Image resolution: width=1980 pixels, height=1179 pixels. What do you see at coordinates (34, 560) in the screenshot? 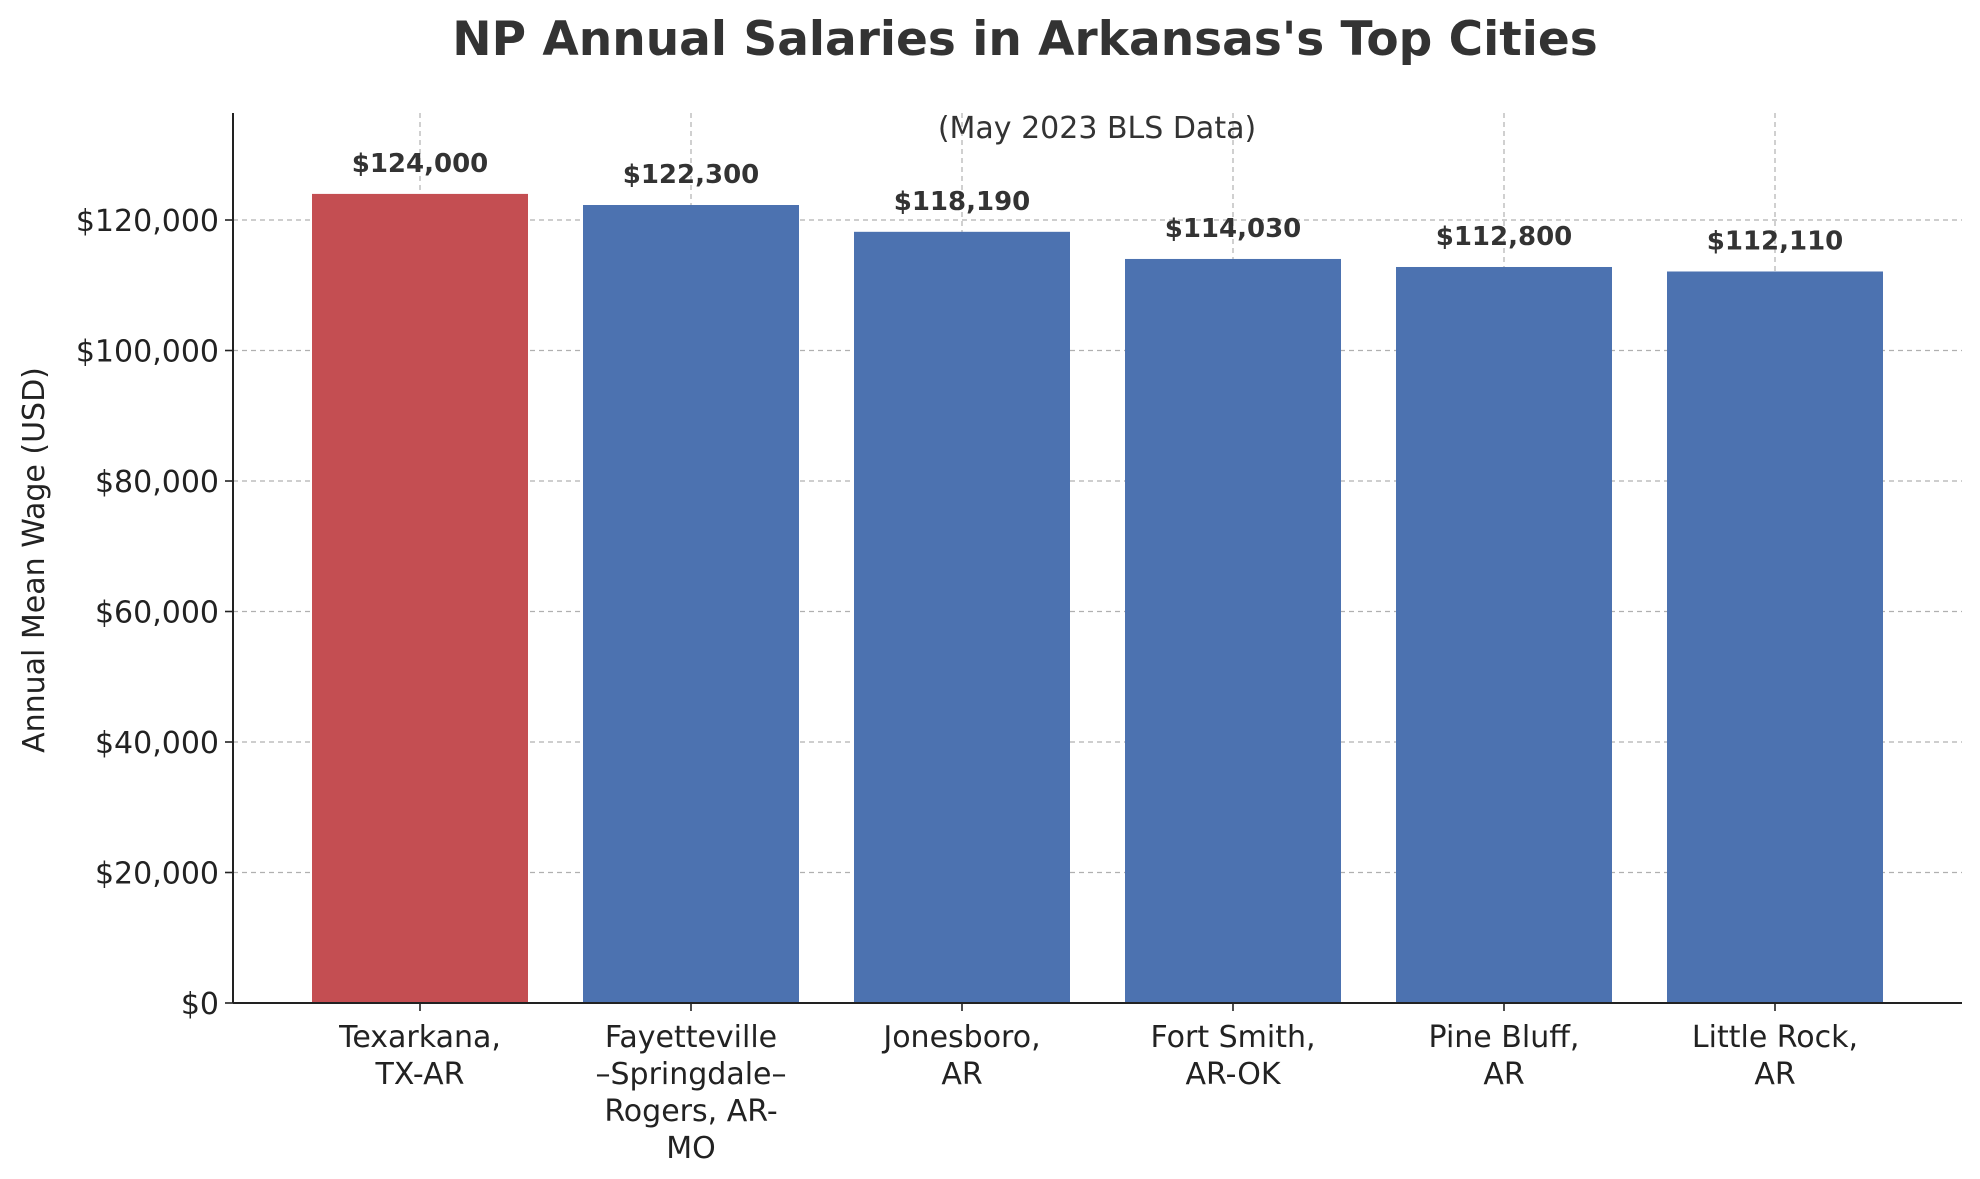
I see `y-axis-title: Annual Mean Wage (USD)` at bounding box center [34, 560].